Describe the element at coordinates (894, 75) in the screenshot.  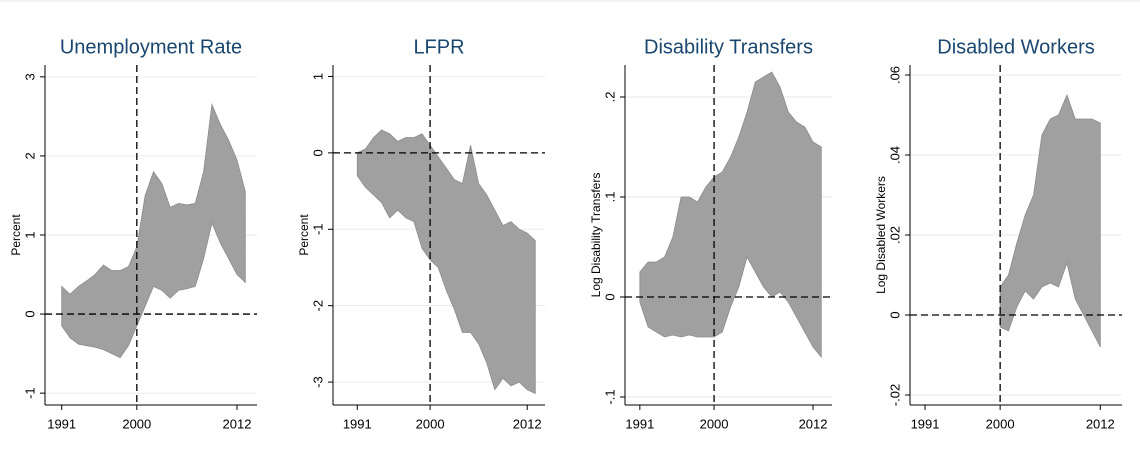
I see `y-tick-label: .06` at that location.